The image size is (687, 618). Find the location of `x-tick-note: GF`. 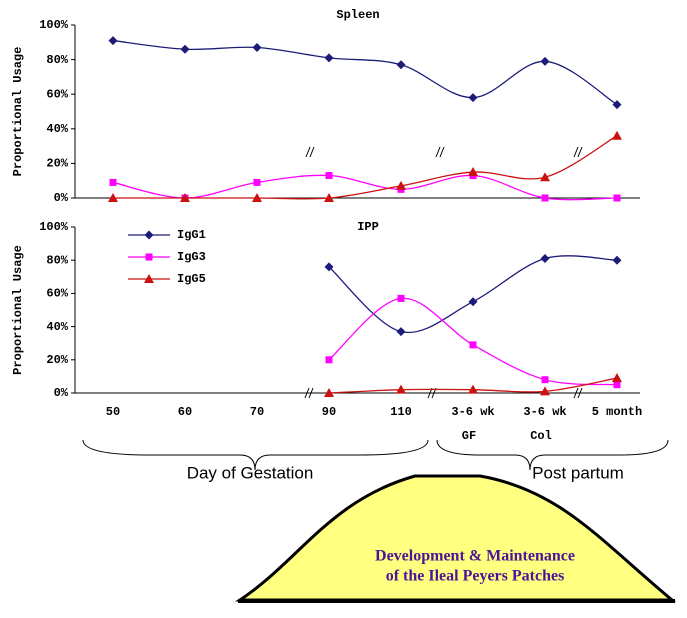

x-tick-note: GF is located at coordinates (469, 436).